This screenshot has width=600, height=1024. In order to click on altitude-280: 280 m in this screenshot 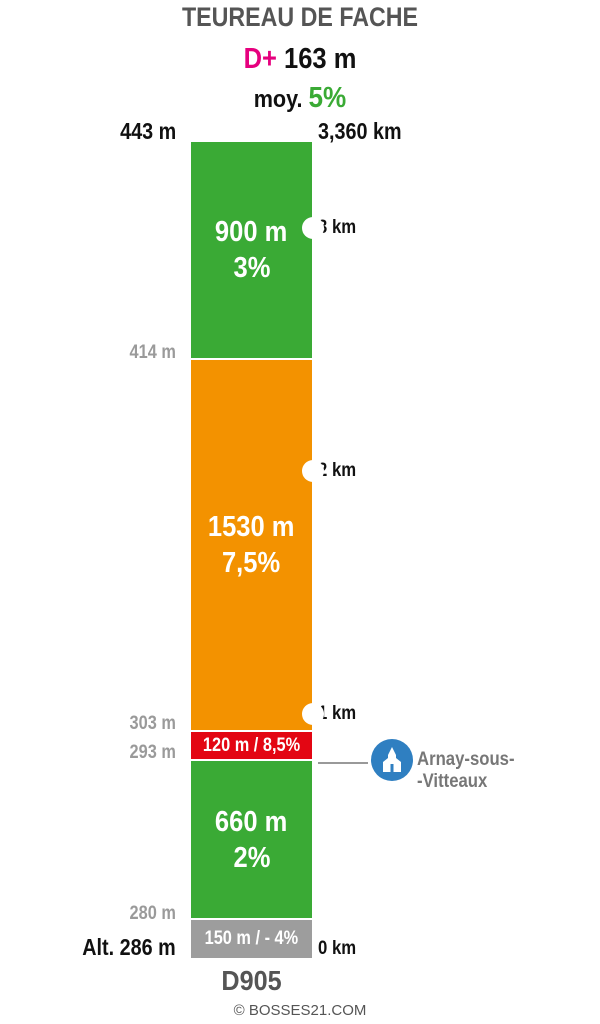, I will do `click(152, 913)`.